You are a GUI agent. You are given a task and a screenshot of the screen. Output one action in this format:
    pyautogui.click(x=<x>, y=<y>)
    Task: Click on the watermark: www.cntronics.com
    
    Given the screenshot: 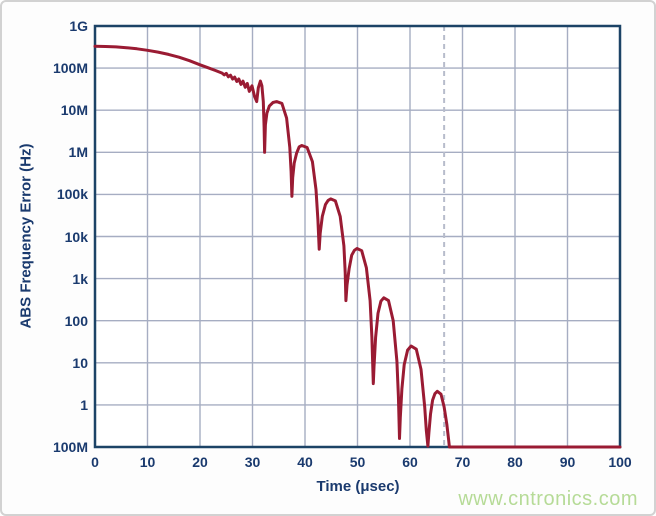 What is the action you would take?
    pyautogui.click(x=548, y=499)
    